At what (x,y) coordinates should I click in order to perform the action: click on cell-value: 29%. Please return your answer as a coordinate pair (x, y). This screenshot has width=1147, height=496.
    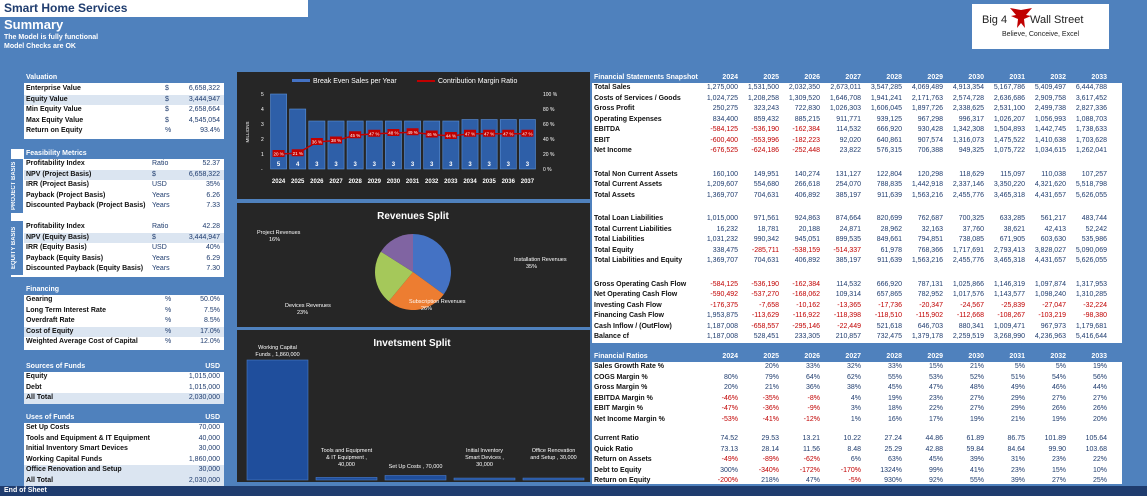
    Looking at the image, I should click on (1017, 408).